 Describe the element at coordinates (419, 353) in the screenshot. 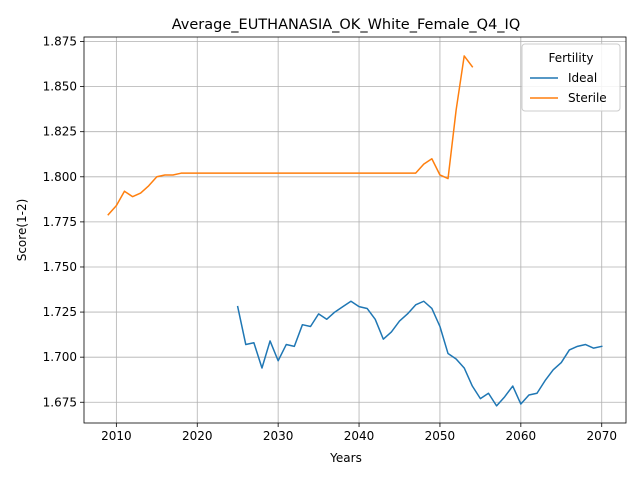

I see `series-line-ideal` at that location.